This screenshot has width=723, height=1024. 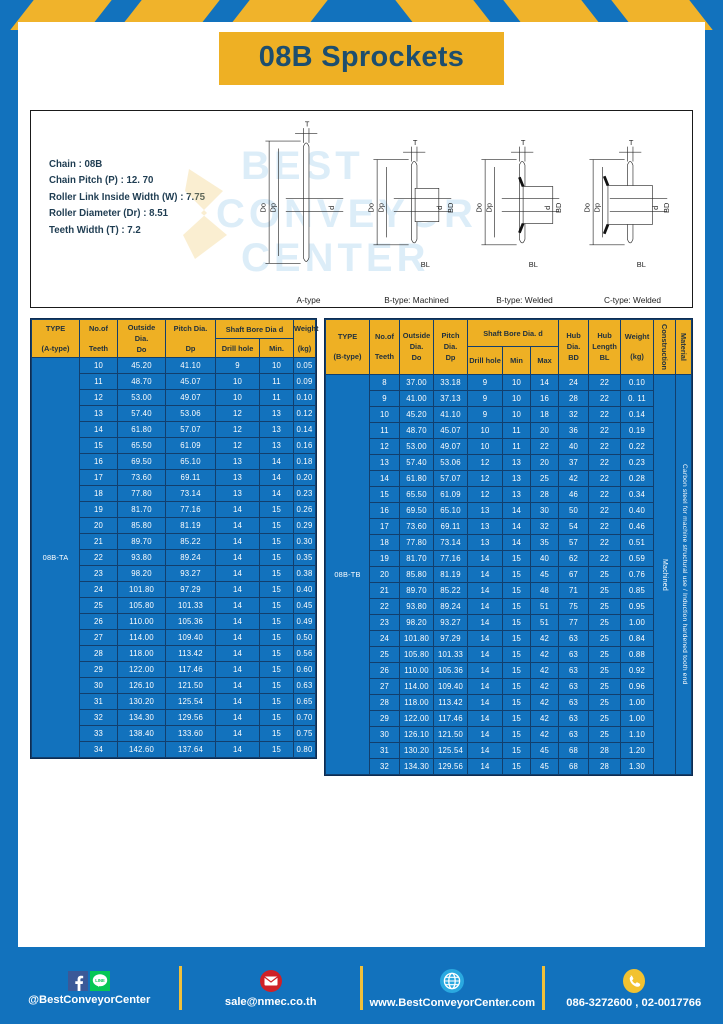 I want to click on table-cell: 18, so click(x=98, y=493).